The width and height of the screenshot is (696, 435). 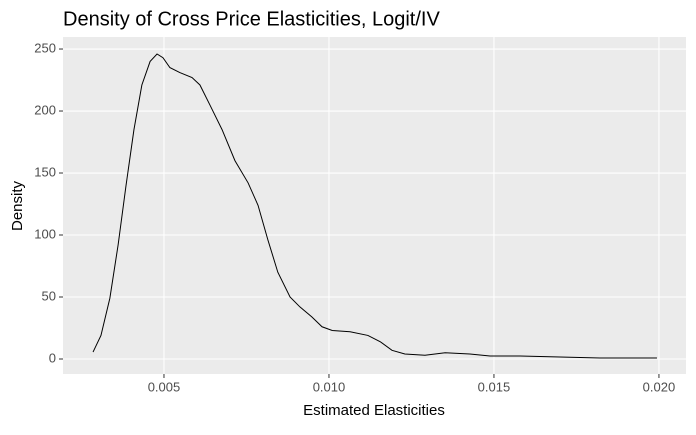 I want to click on y-tick-label: 50, so click(x=49, y=295).